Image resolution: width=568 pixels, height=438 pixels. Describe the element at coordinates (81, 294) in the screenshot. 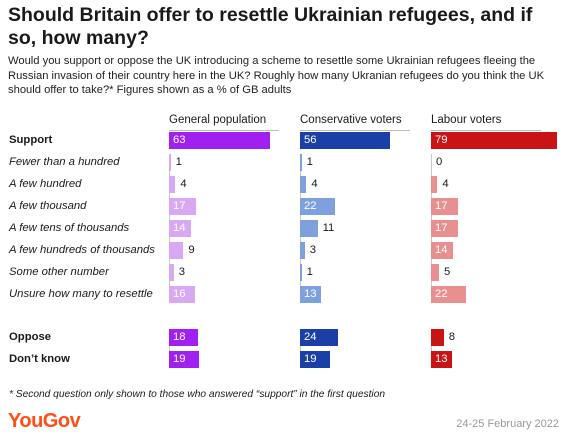

I see `row-label: Unsure how many to resettle` at that location.